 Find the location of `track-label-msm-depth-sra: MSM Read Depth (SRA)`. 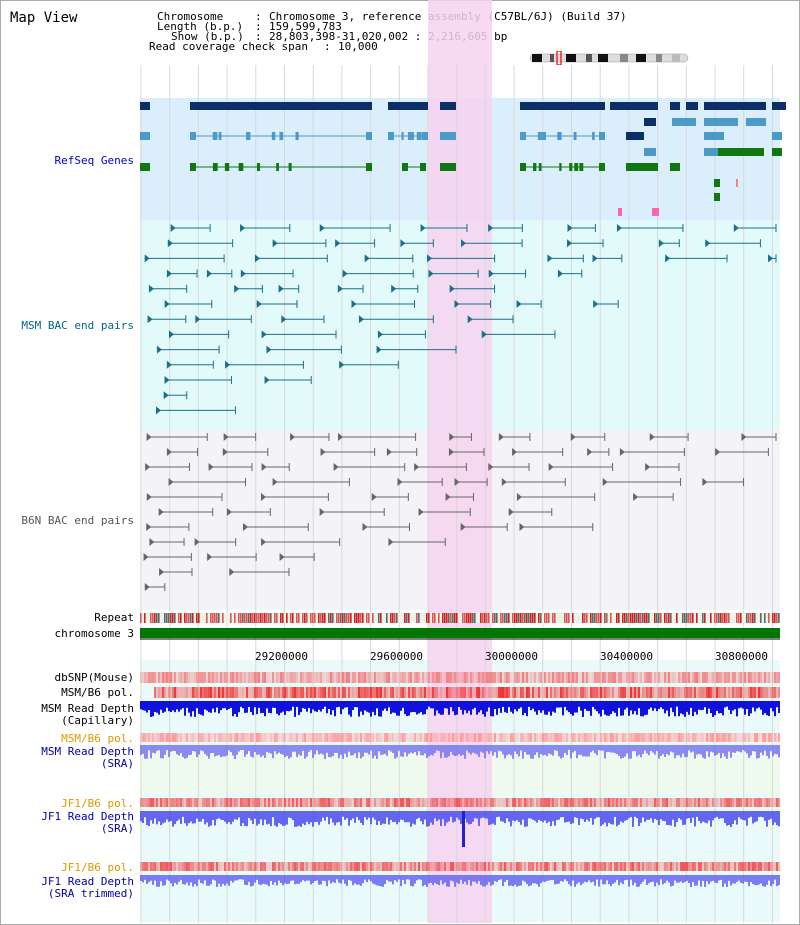

track-label-msm-depth-sra: MSM Read Depth (SRA) is located at coordinates (87, 757).